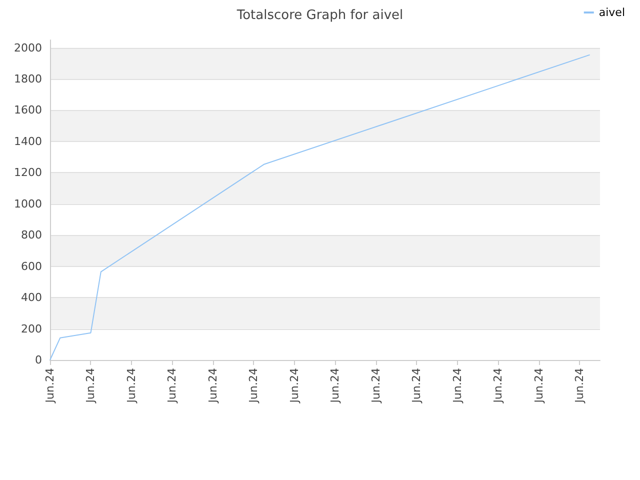 The width and height of the screenshot is (640, 480). Describe the element at coordinates (320, 15) in the screenshot. I see `chart-title: Totalscore Graph for aivel` at that location.